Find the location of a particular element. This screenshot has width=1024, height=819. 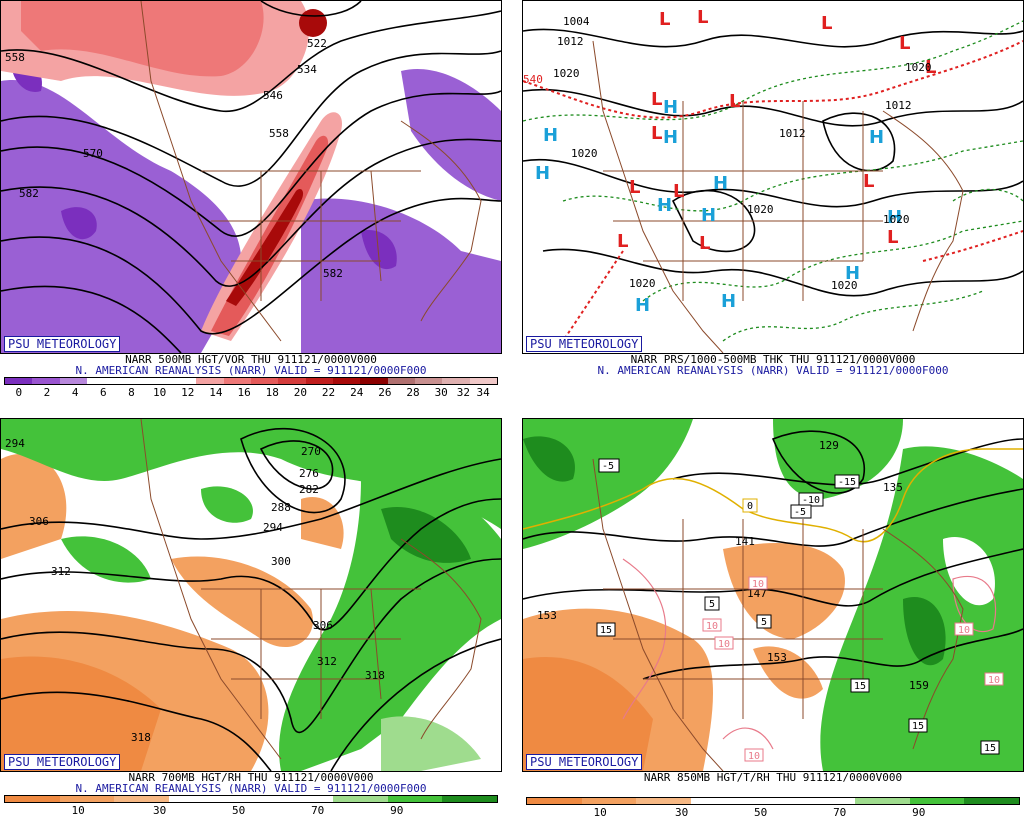

svg-text: 318 is located at coordinates (141, 737).